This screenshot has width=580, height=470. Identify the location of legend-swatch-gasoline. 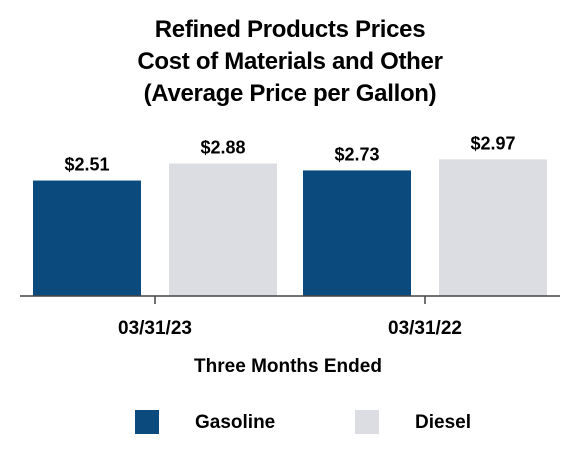
(147, 422).